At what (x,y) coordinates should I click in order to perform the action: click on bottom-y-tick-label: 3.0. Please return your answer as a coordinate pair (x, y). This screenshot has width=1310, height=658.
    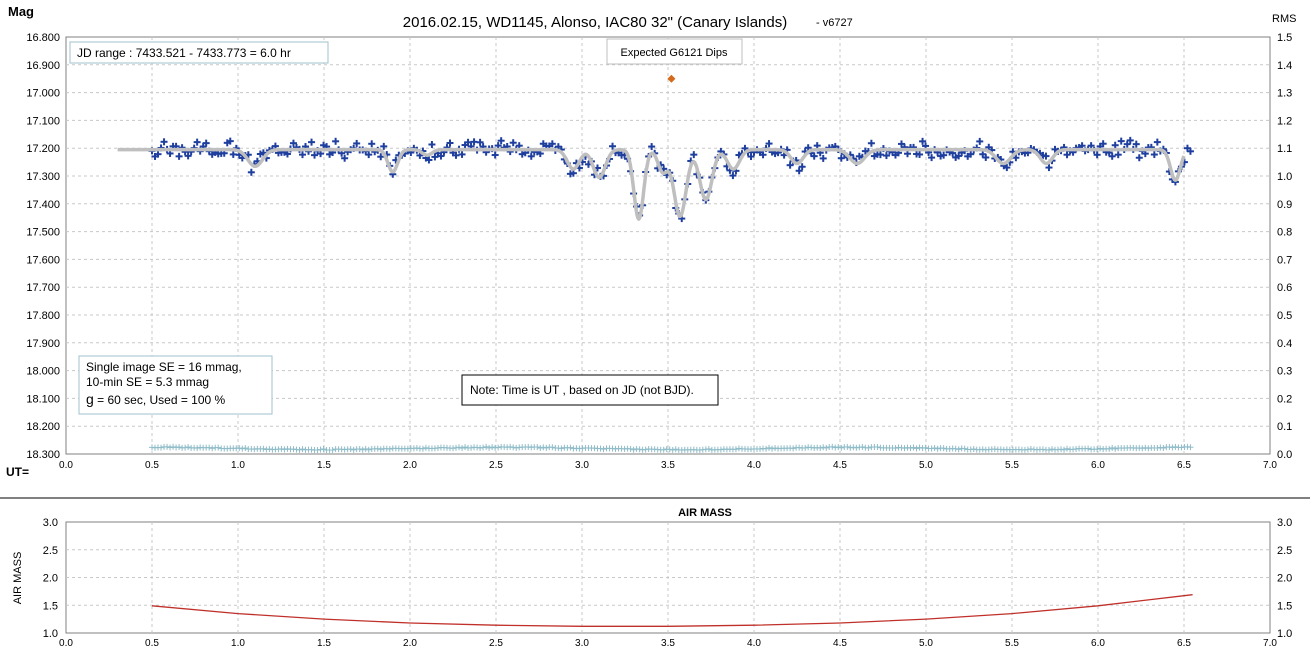
    Looking at the image, I should click on (50, 523).